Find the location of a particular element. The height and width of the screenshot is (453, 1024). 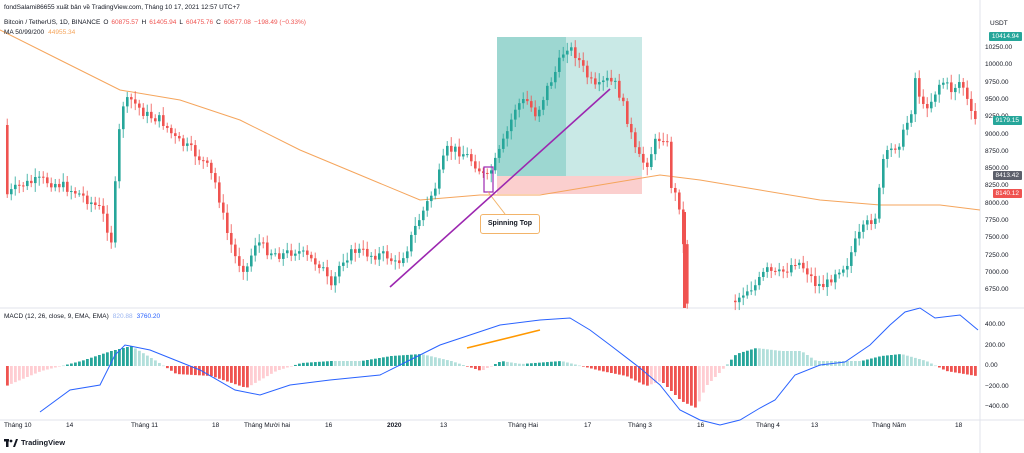

profit-zone-right is located at coordinates (604, 106).